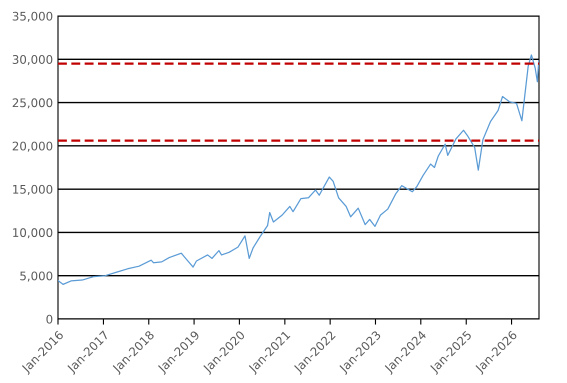  What do you see at coordinates (32, 60) in the screenshot?
I see `y-tick-label: 30,000` at bounding box center [32, 60].